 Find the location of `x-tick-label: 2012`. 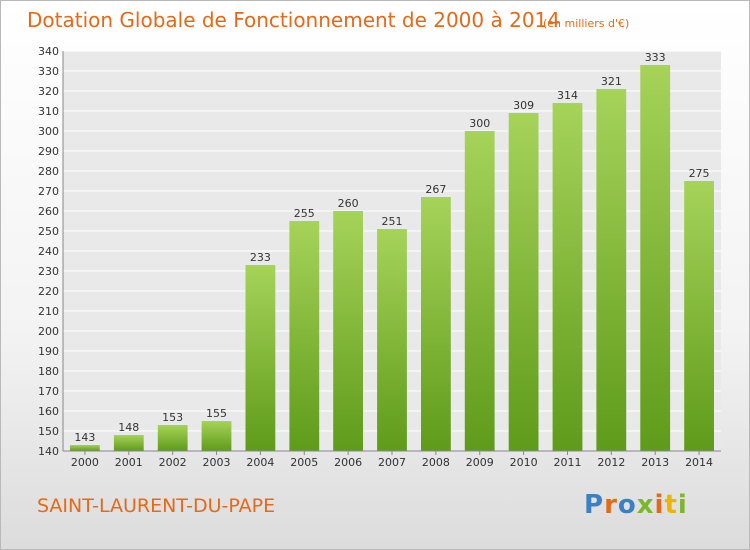

x-tick-label: 2012 is located at coordinates (611, 462).